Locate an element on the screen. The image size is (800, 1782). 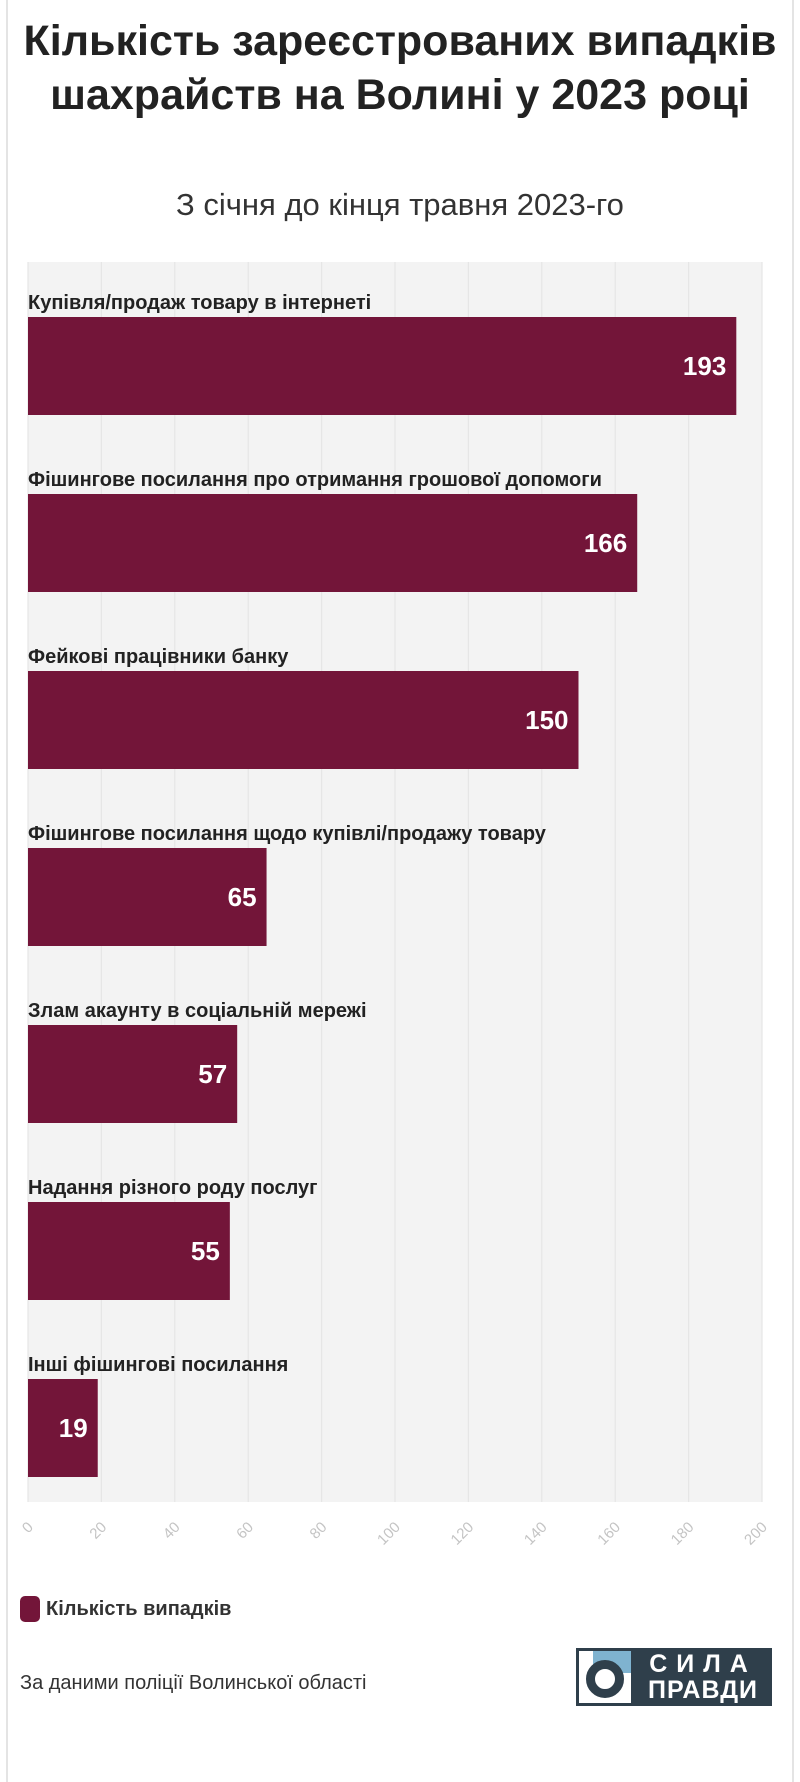
x-tick-label: 120 is located at coordinates (463, 1534).